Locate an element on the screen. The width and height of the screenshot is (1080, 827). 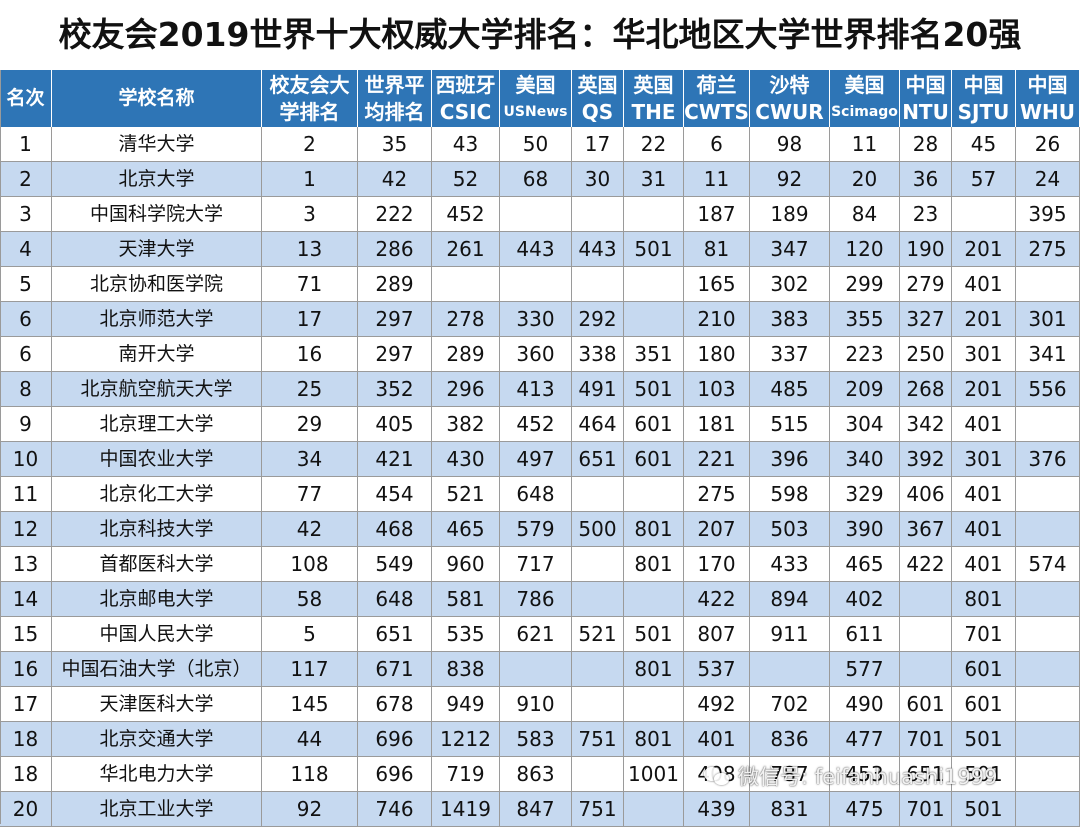
cell-rank: 16 is located at coordinates (26, 669).